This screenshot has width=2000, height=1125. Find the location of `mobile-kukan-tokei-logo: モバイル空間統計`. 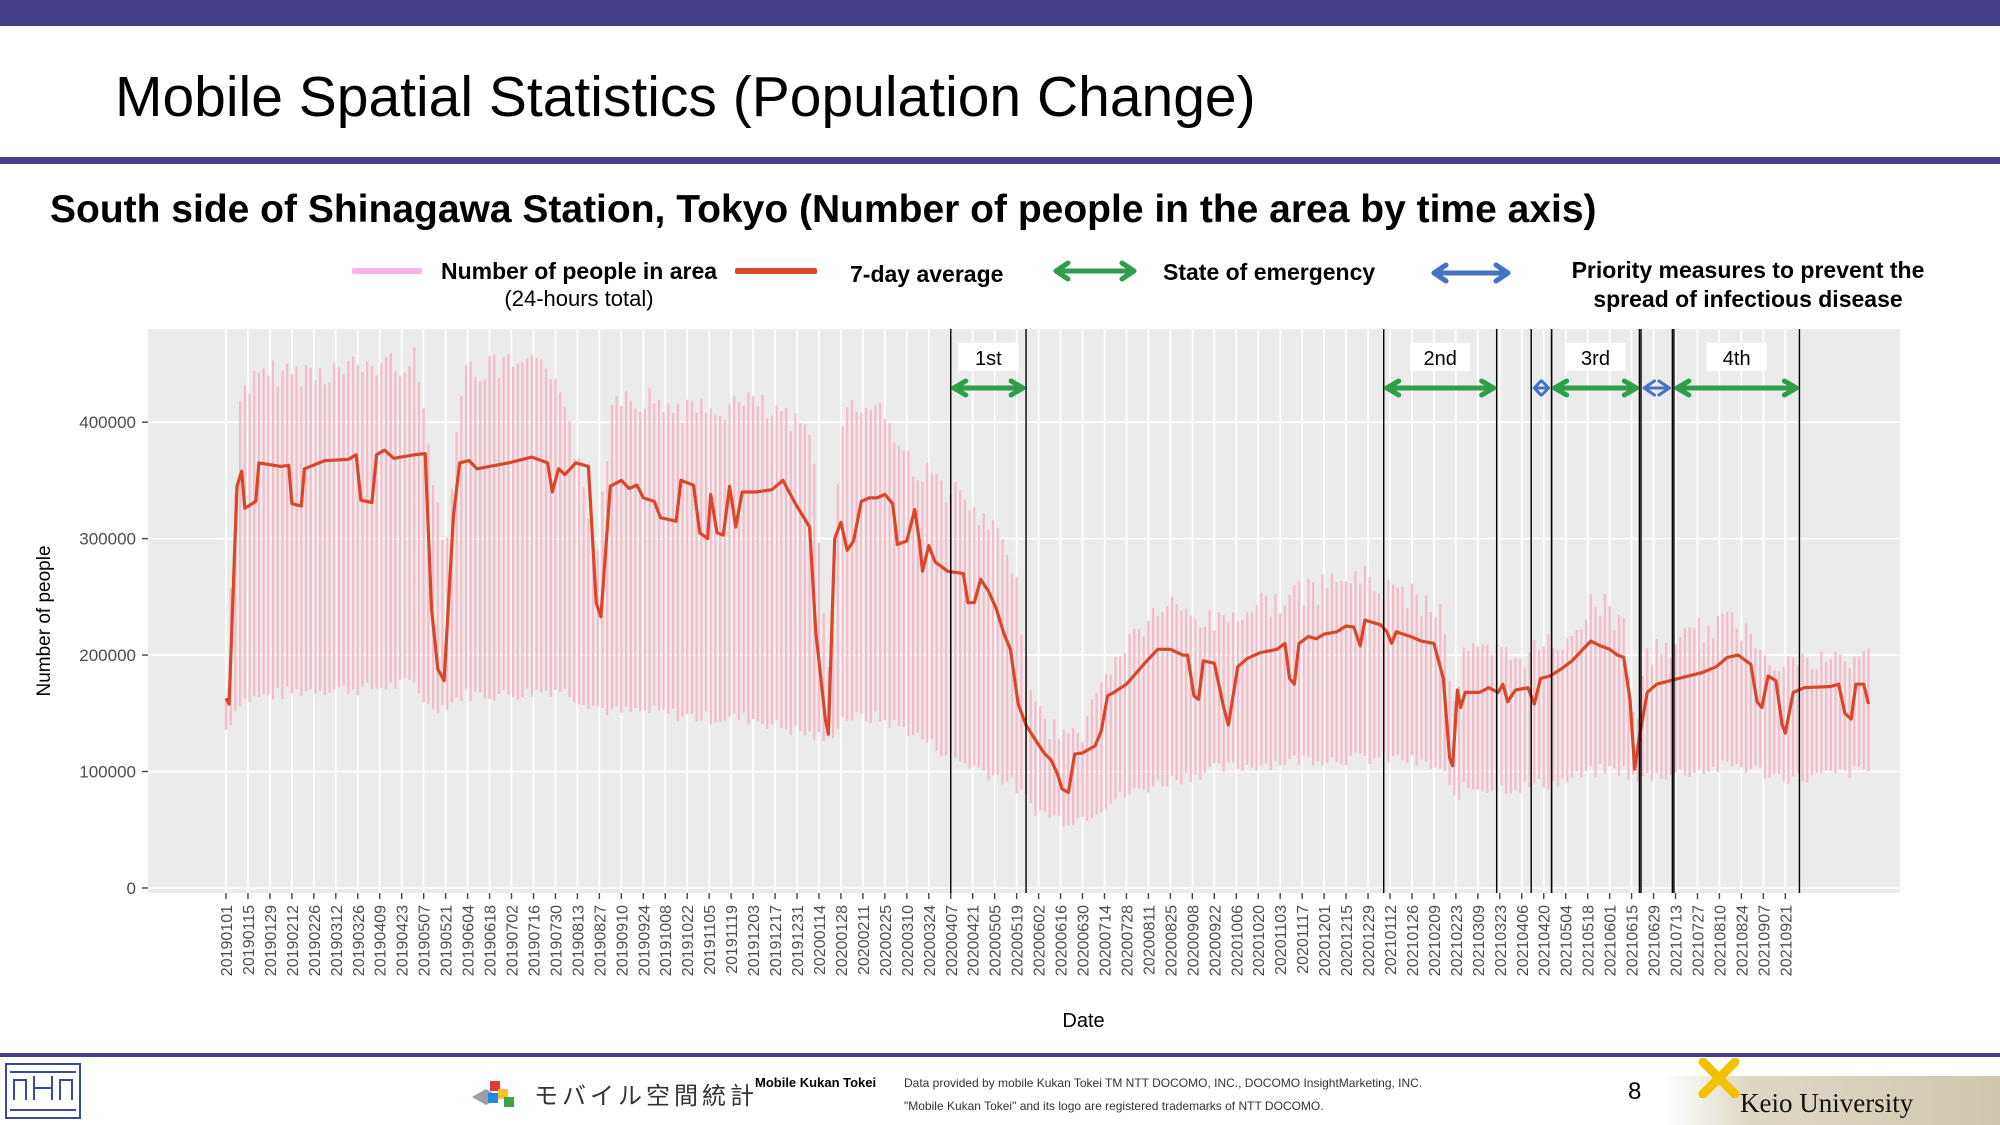

mobile-kukan-tokei-logo: モバイル空間統計 is located at coordinates (613, 1093).